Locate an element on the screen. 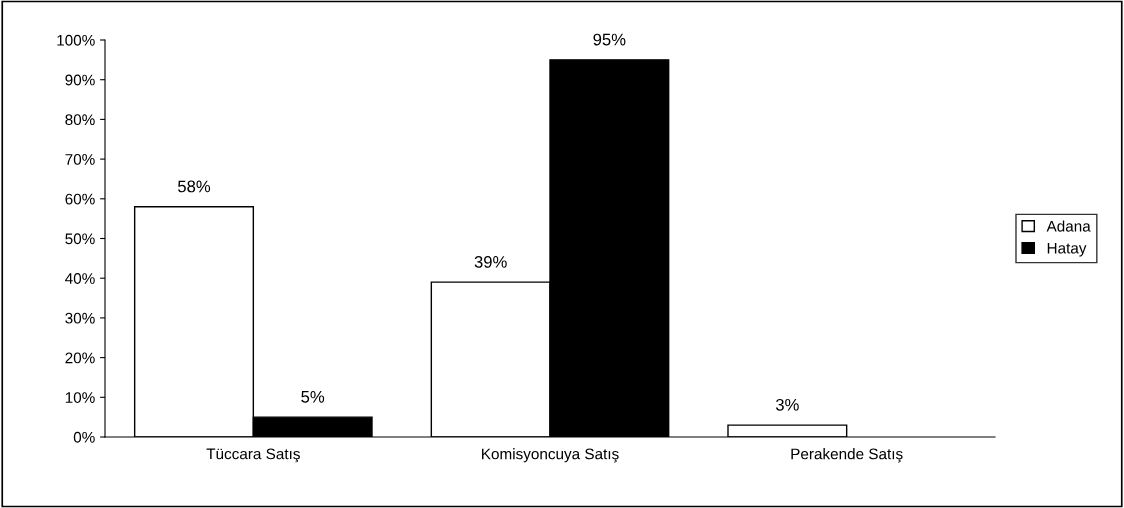 Image resolution: width=1124 pixels, height=508 pixels. x-tick-label: Tüccara Satış is located at coordinates (253, 455).